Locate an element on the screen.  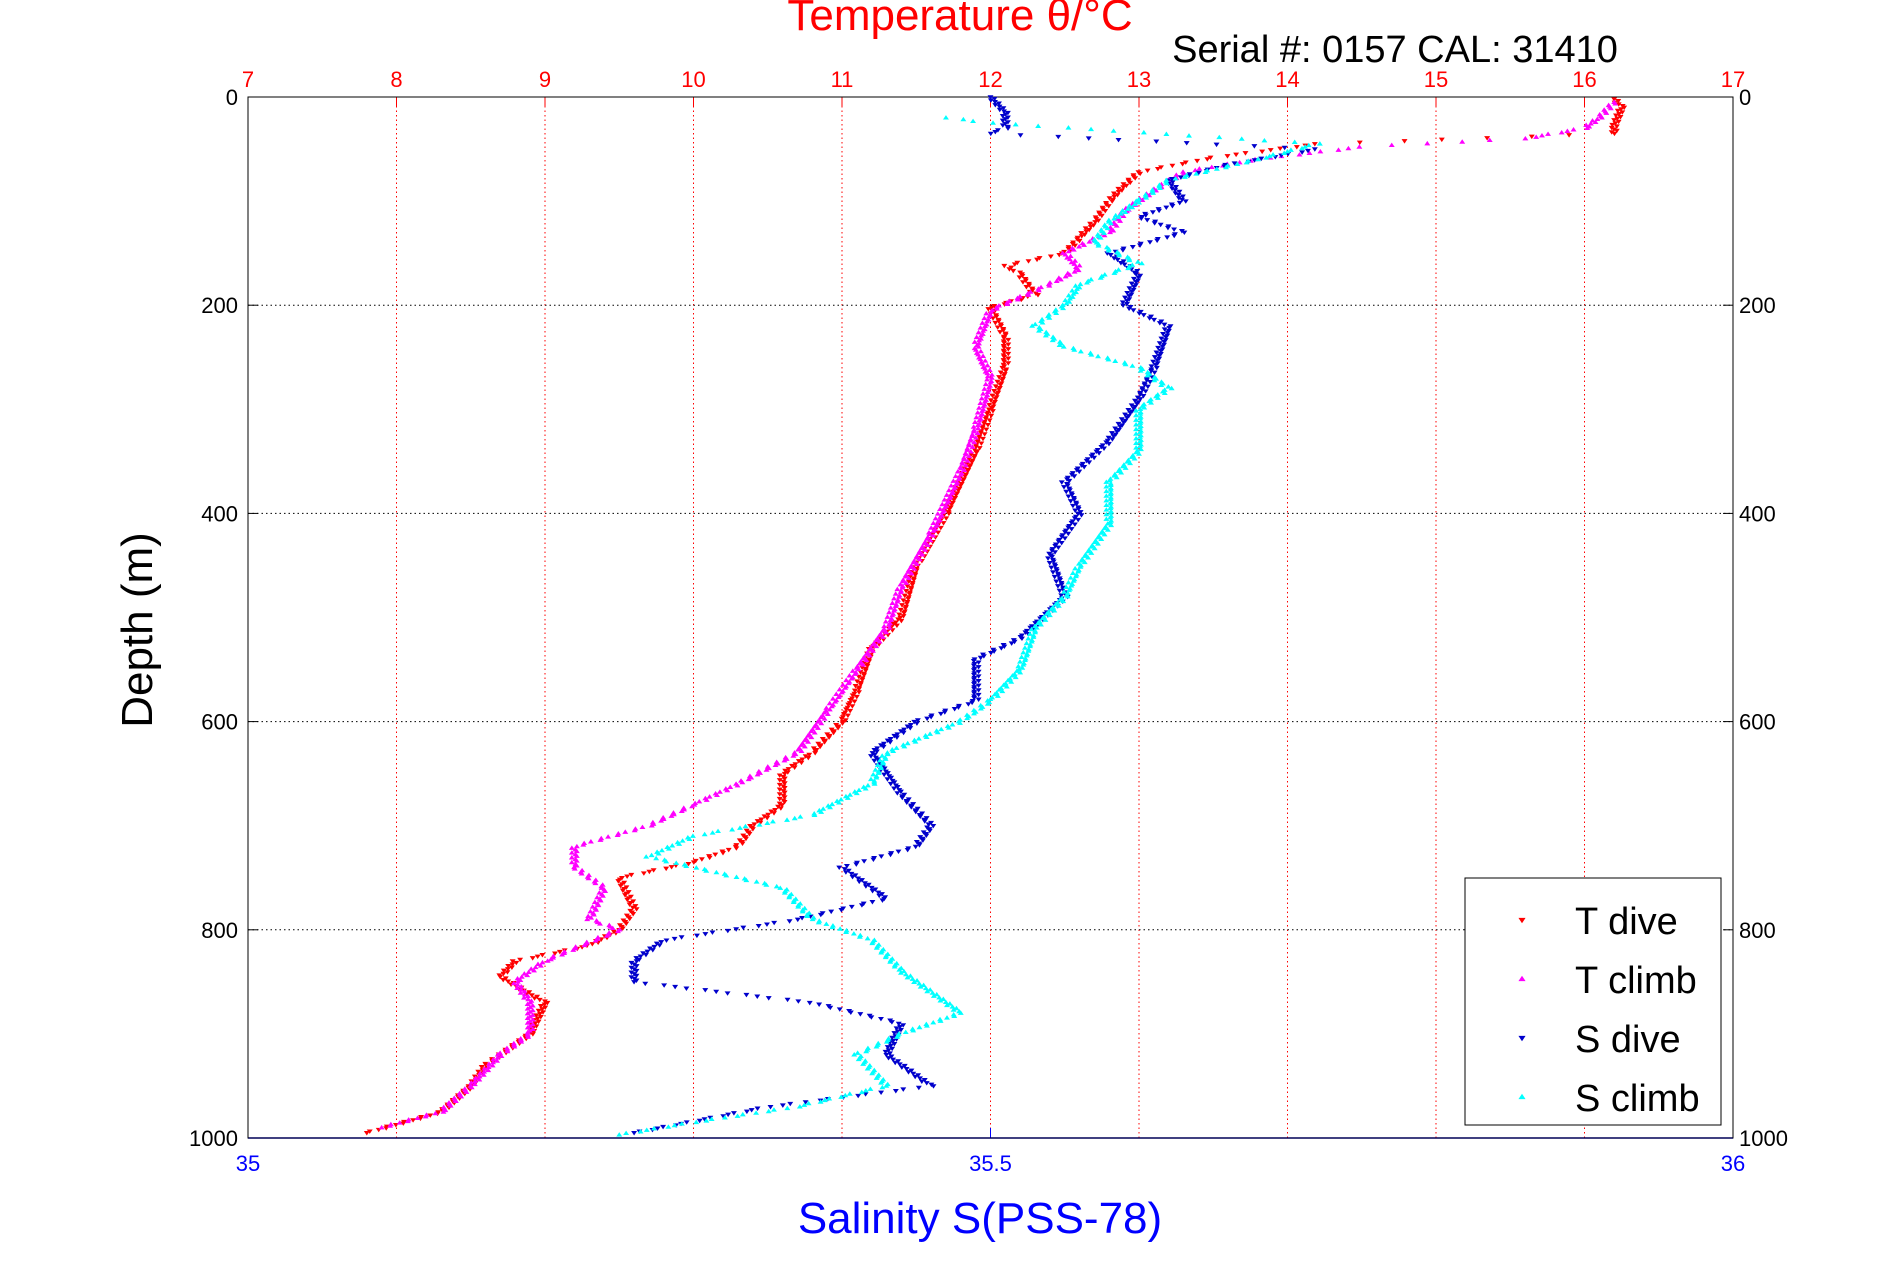
temperature-tick-label: 16 is located at coordinates (1584, 79).